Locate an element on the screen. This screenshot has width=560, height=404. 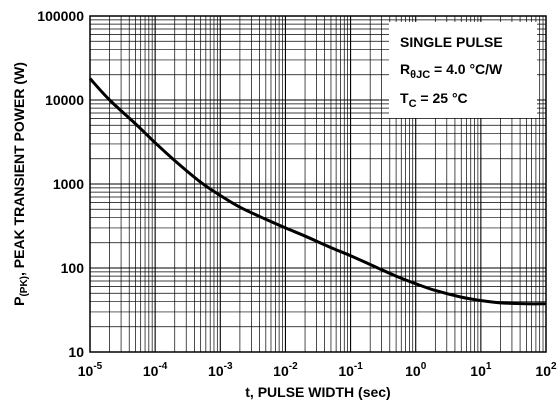
legend-line-1: SINGLE PULSE is located at coordinates (451, 42).